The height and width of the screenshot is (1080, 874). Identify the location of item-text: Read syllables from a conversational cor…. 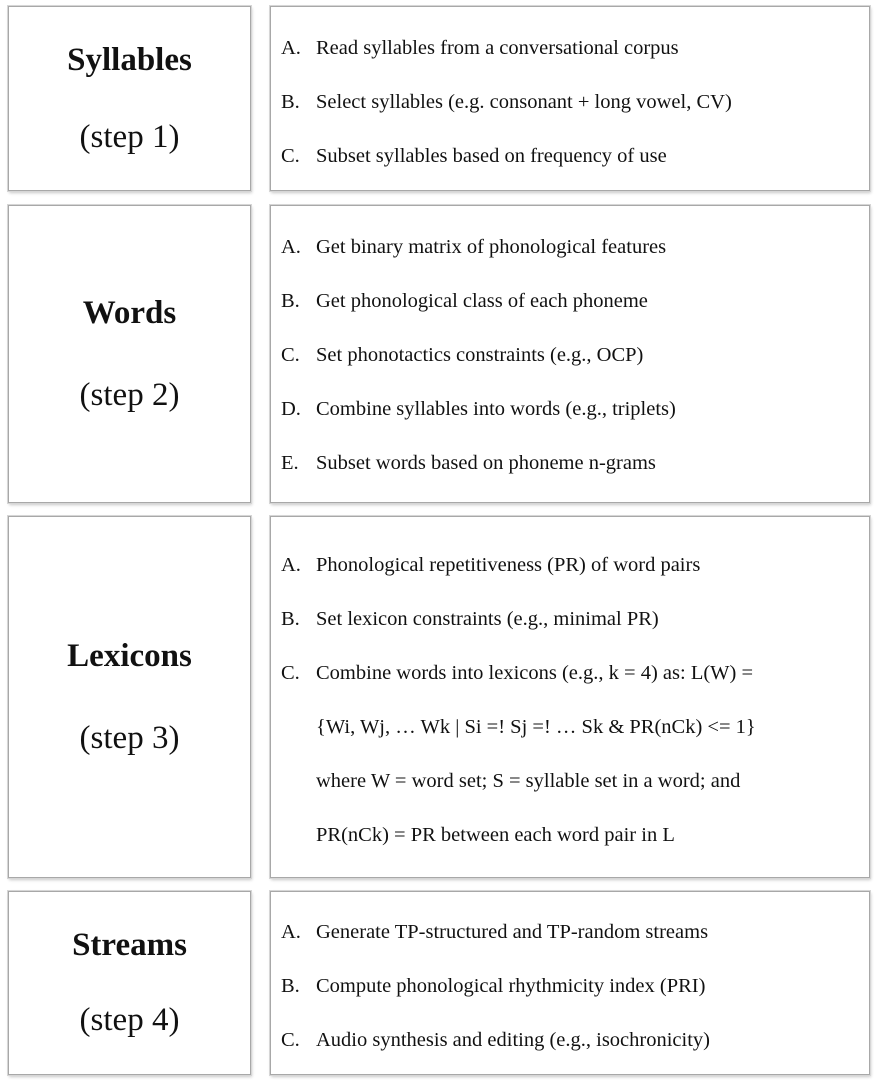
(497, 48).